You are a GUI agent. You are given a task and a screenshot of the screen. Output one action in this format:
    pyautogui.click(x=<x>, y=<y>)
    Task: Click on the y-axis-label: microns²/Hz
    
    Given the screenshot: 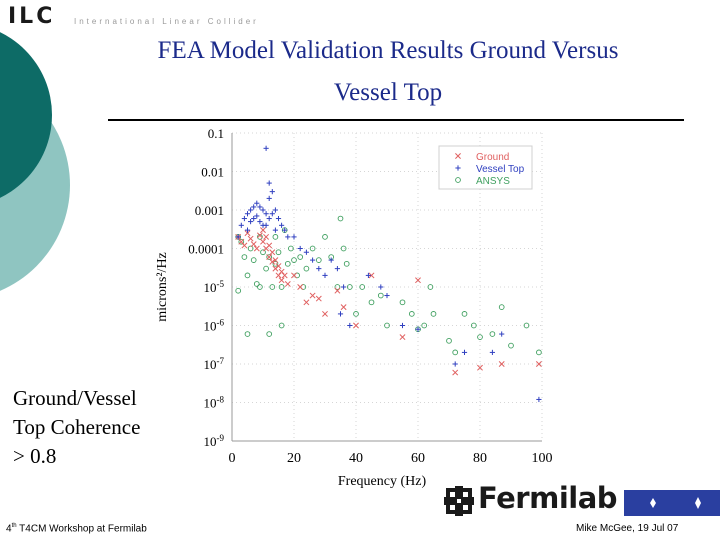 What is the action you would take?
    pyautogui.click(x=162, y=287)
    